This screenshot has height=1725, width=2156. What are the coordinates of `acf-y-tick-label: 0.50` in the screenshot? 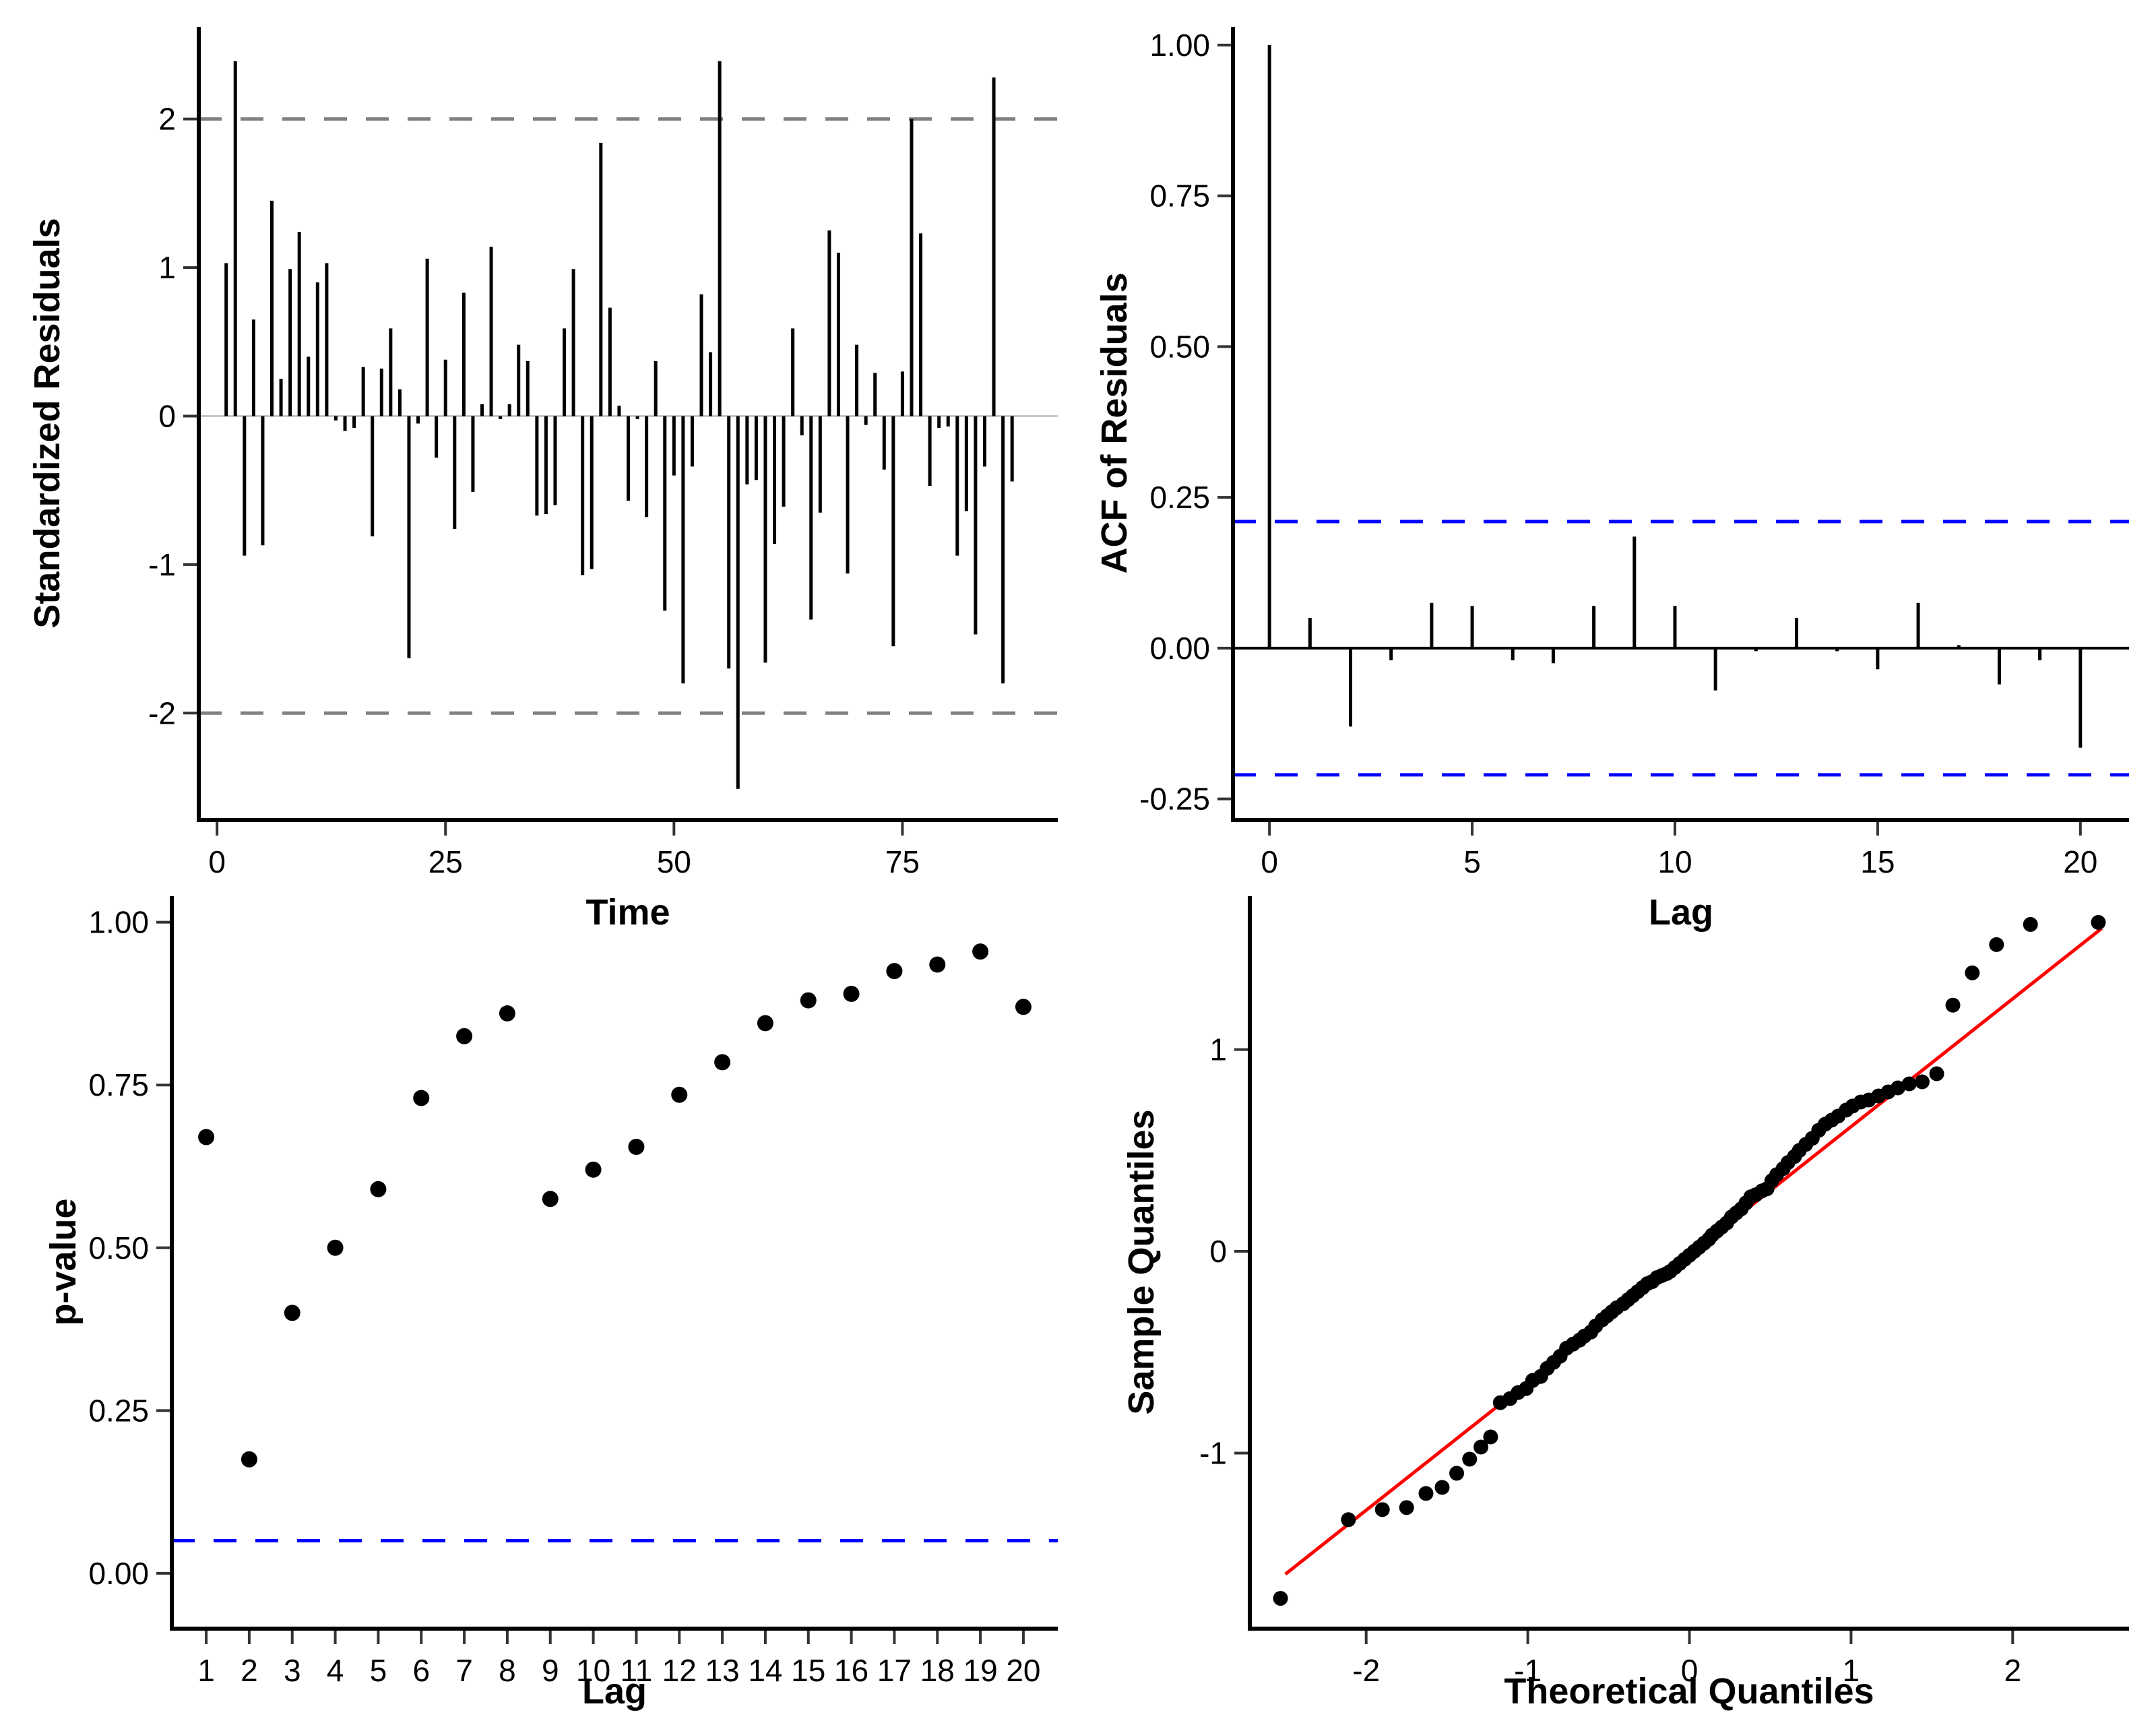 It's located at (1179, 346).